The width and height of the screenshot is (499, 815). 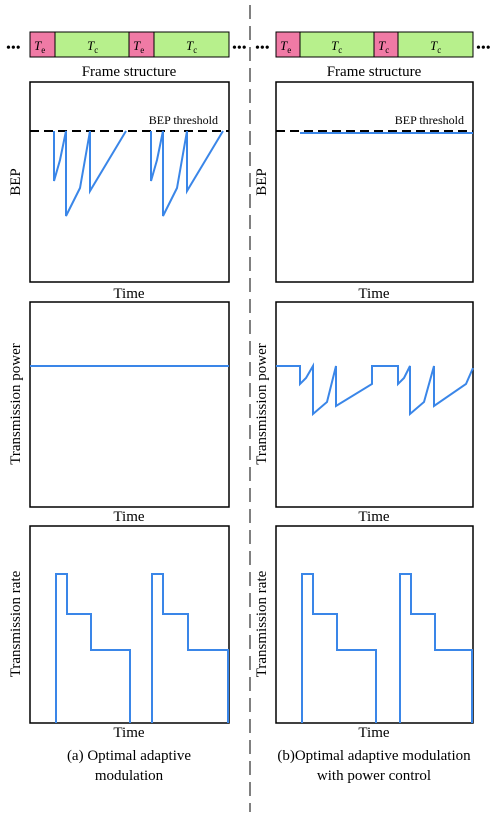 What do you see at coordinates (374, 756) in the screenshot?
I see `caption-right-line1: (b)Optimal adaptive modulation` at bounding box center [374, 756].